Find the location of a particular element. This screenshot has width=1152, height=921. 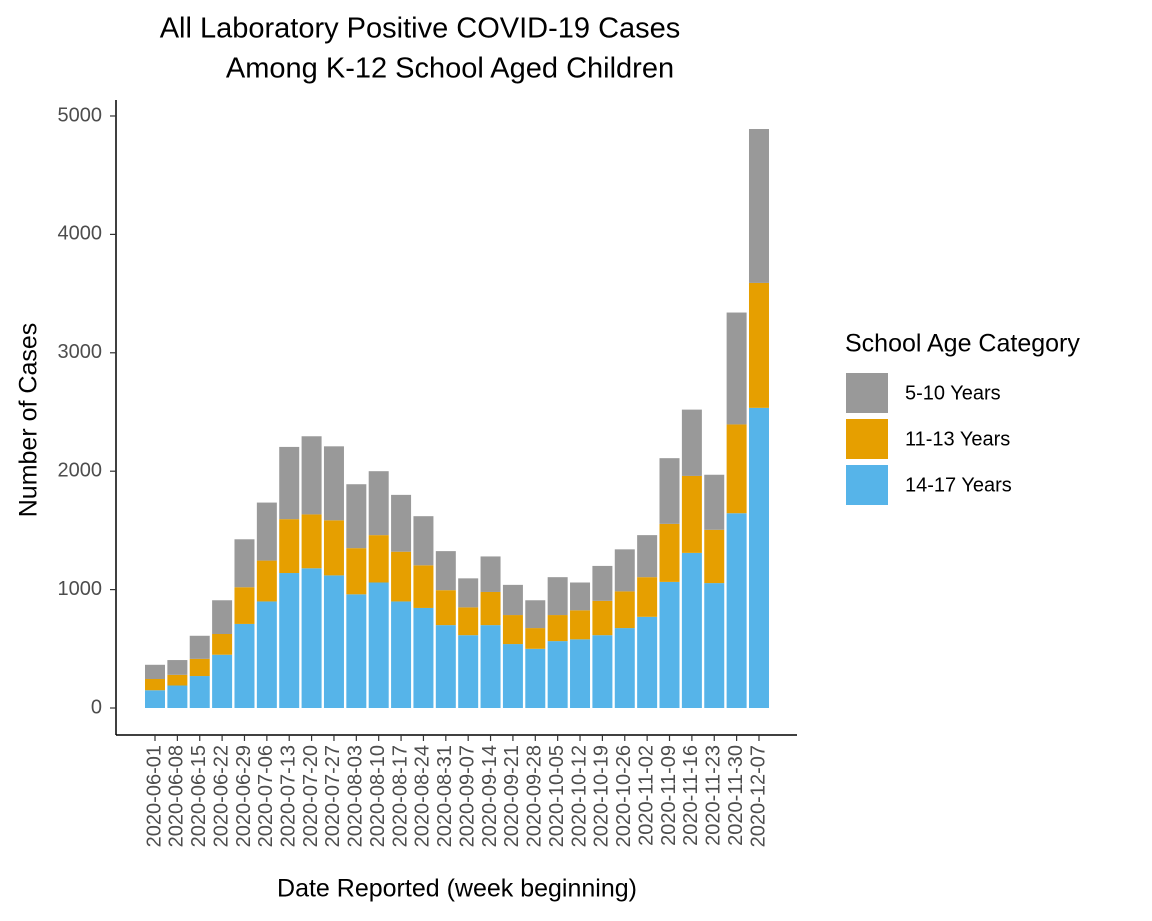

y-tick-label: 3000 is located at coordinates (80, 352).